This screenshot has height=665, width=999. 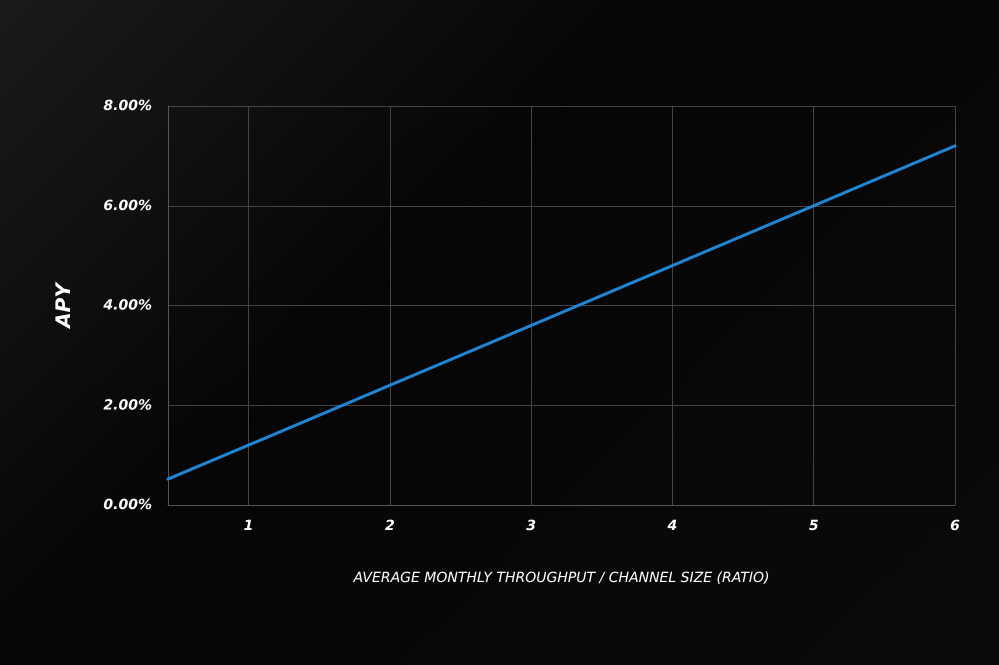 I want to click on x-tick-label: 6, so click(x=955, y=526).